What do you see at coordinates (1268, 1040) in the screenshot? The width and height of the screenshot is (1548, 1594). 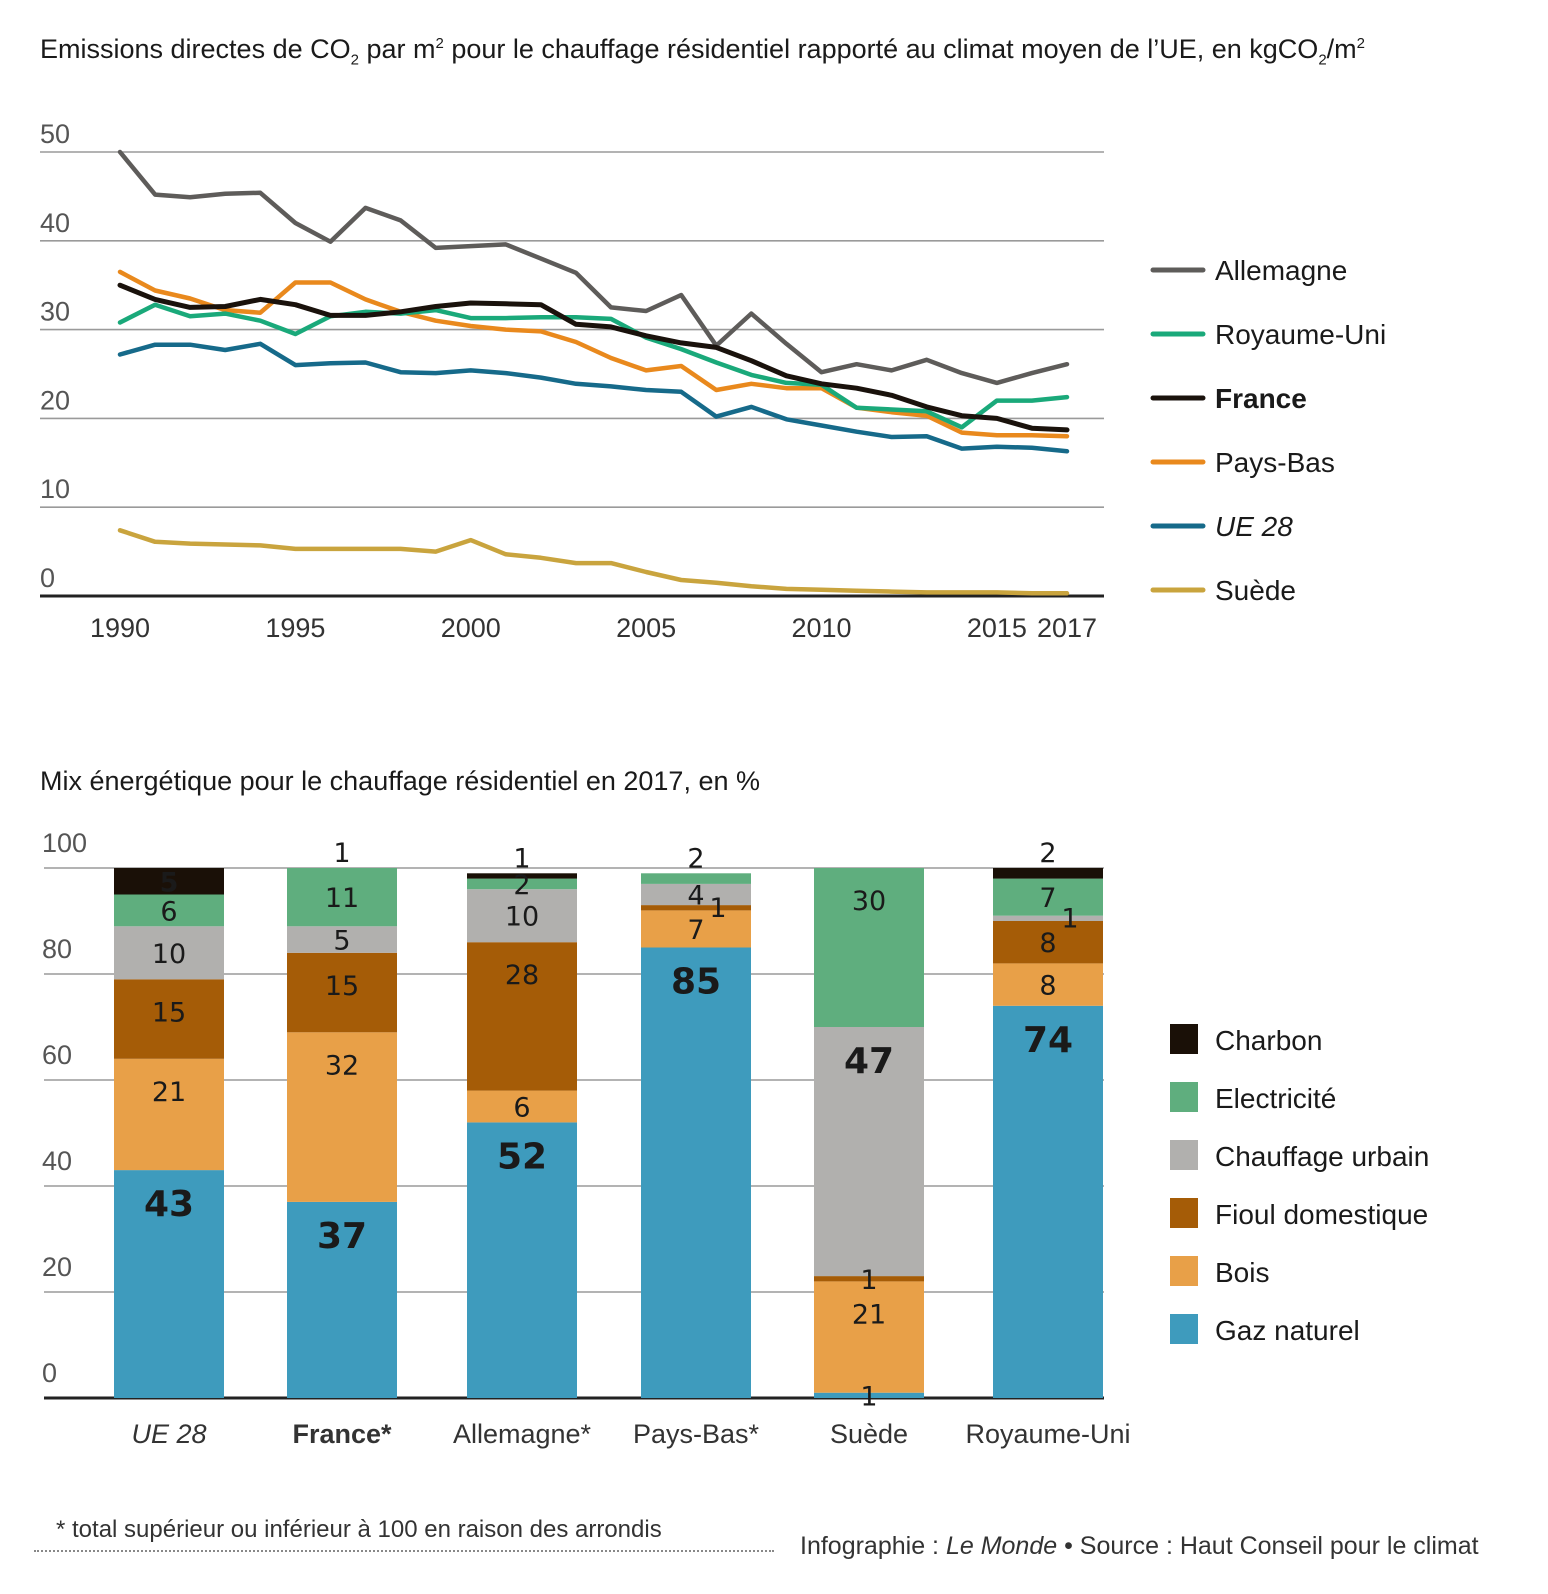 I see `bar-legend-label-charbon: Charbon` at bounding box center [1268, 1040].